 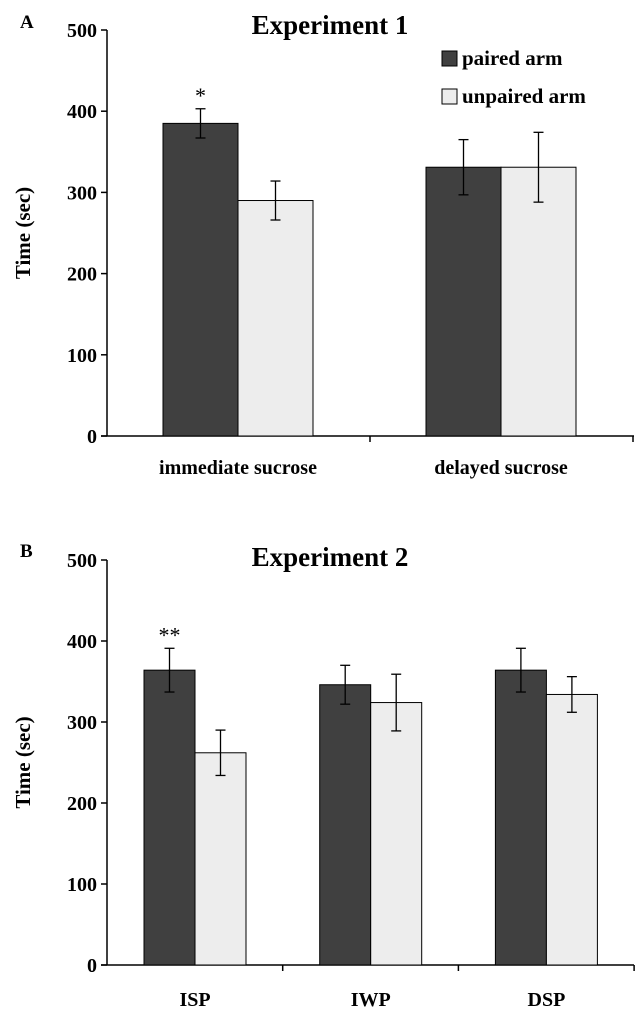 I want to click on legend: paired arm unpaired arm, so click(x=513, y=77).